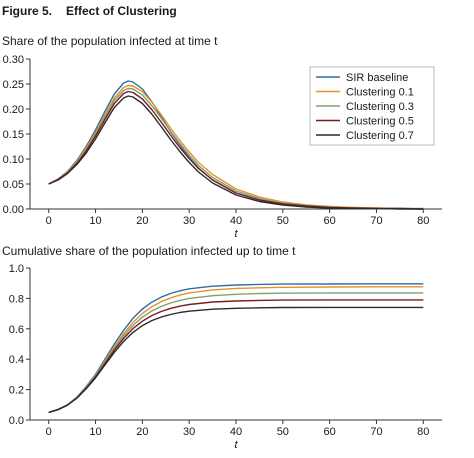 This screenshot has width=474, height=458. I want to click on figure-number: Figure 5., so click(27, 11).